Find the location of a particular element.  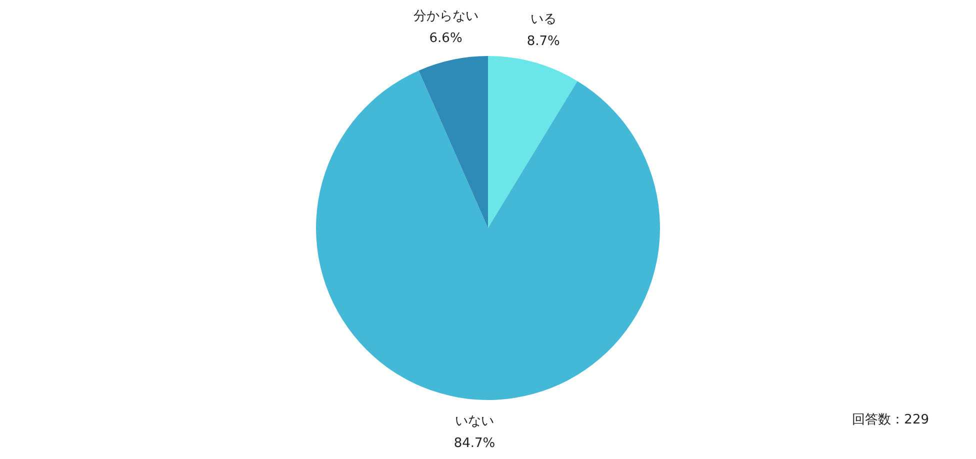

data-label: 8.7% is located at coordinates (543, 42).